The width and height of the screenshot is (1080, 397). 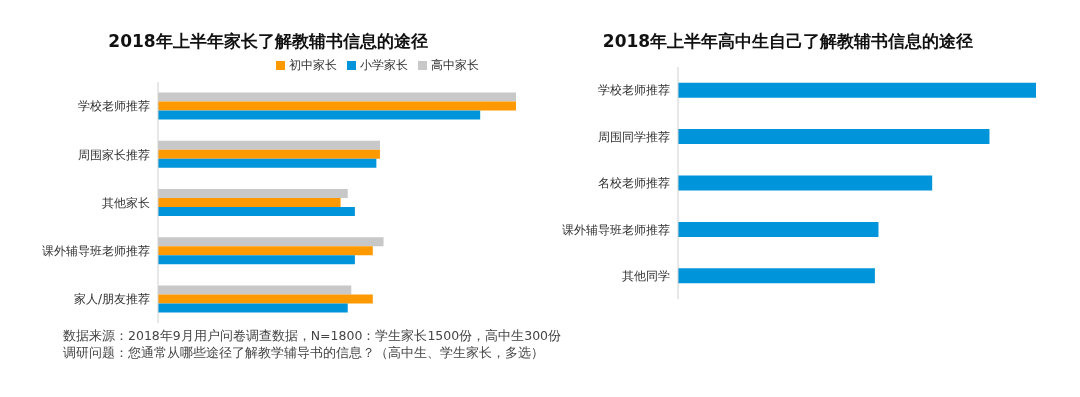 What do you see at coordinates (788, 41) in the screenshot?
I see `chart-title: 2018年上半年高中生自己了解教辅书信息的途径` at bounding box center [788, 41].